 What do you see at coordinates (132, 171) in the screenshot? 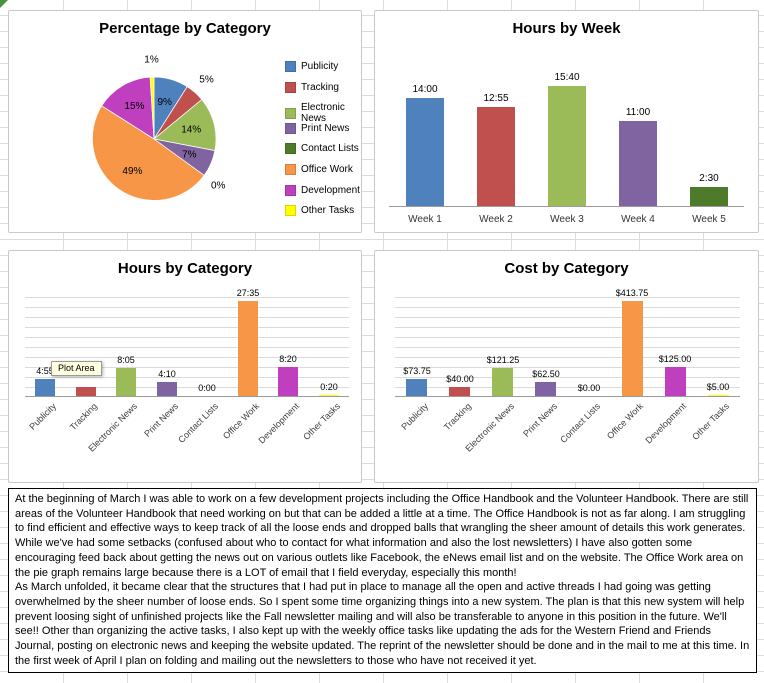
I see `pie-percent-label: 49%` at bounding box center [132, 171].